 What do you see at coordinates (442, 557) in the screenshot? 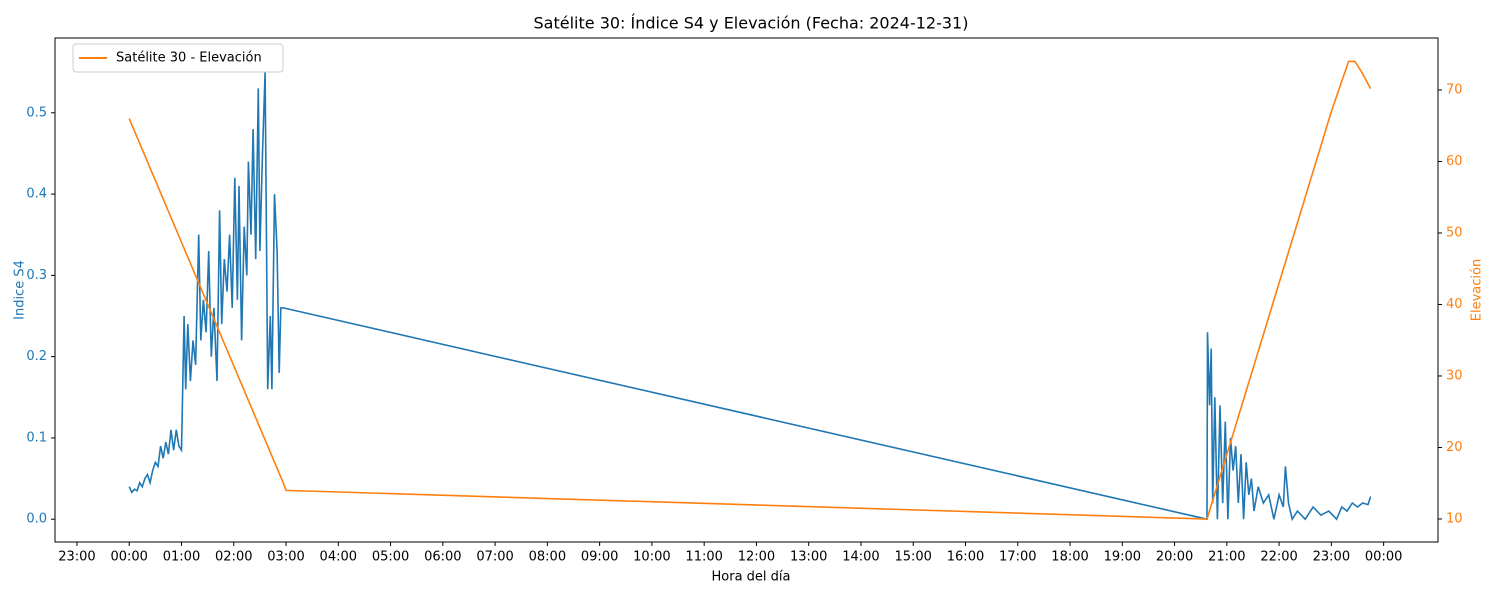
I see `x-tick-label: 06:00` at bounding box center [442, 557].